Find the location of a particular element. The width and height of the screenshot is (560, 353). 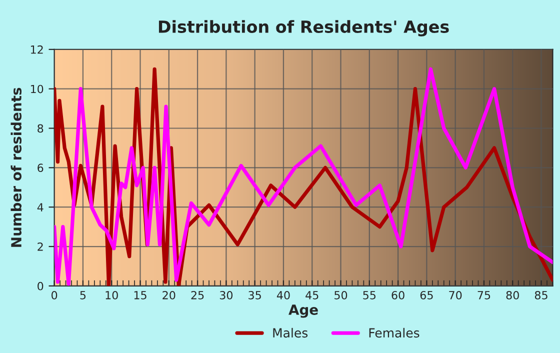

x-tick-label: 50 is located at coordinates (341, 295).